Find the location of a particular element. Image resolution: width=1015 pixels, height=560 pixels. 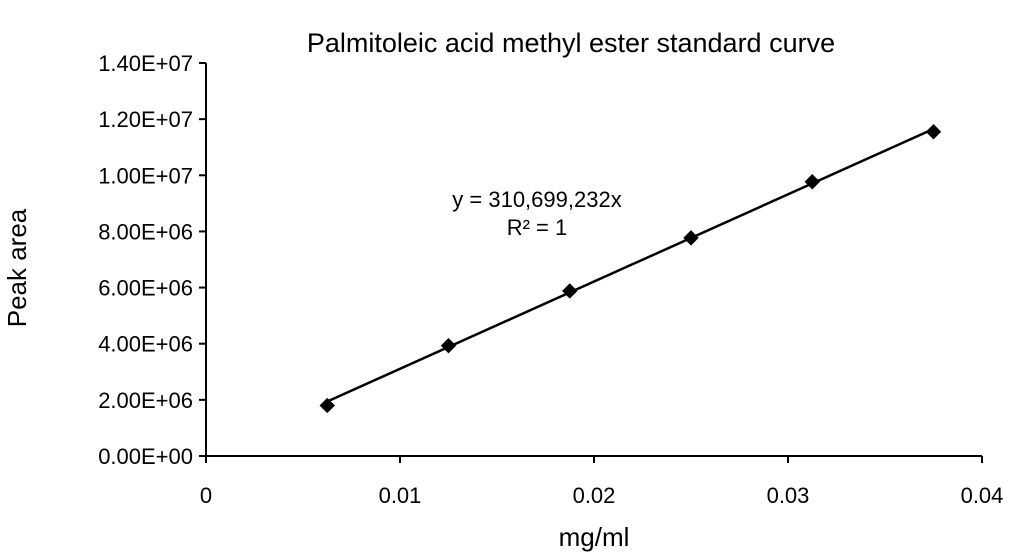

x-tick-label: 0.01 is located at coordinates (400, 495).